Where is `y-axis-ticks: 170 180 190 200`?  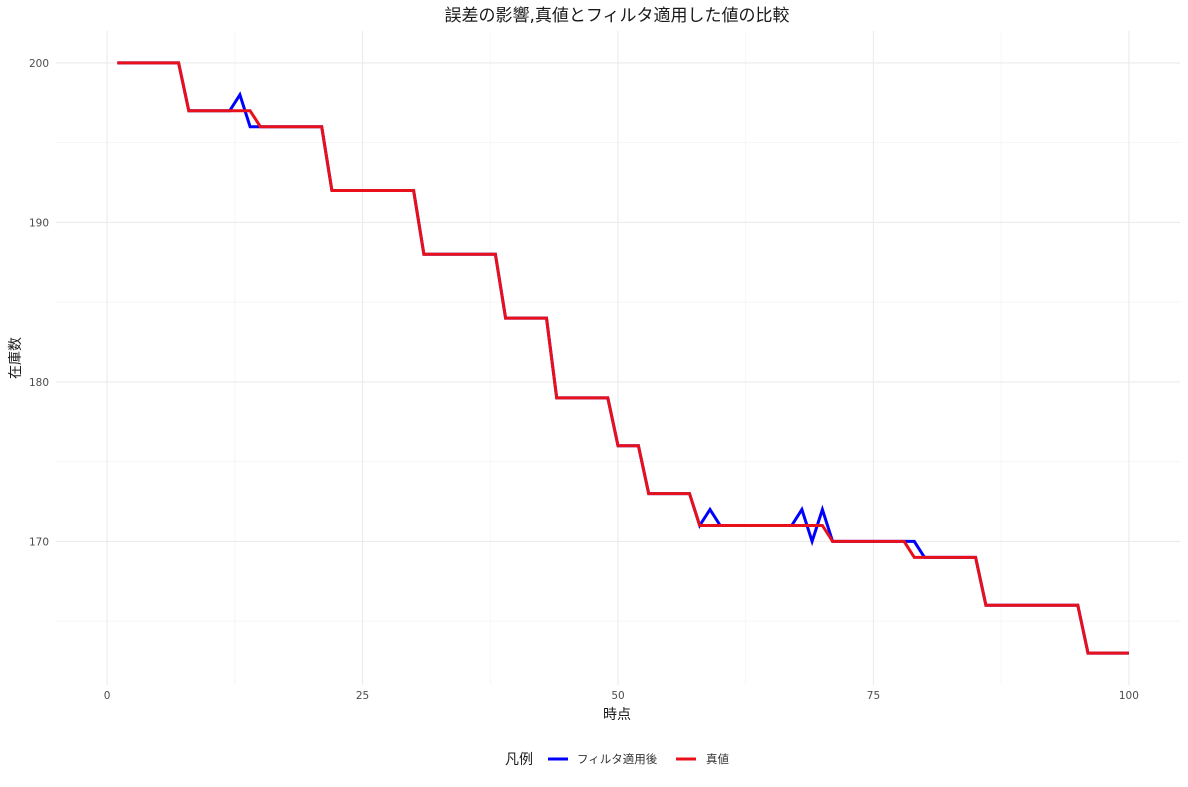 y-axis-ticks: 170 180 190 200 is located at coordinates (39, 303).